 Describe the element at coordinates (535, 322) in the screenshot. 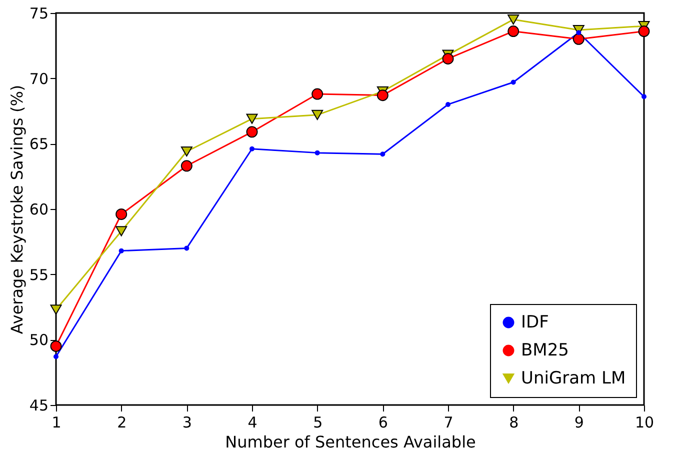

I see `legend-label: IDF` at that location.